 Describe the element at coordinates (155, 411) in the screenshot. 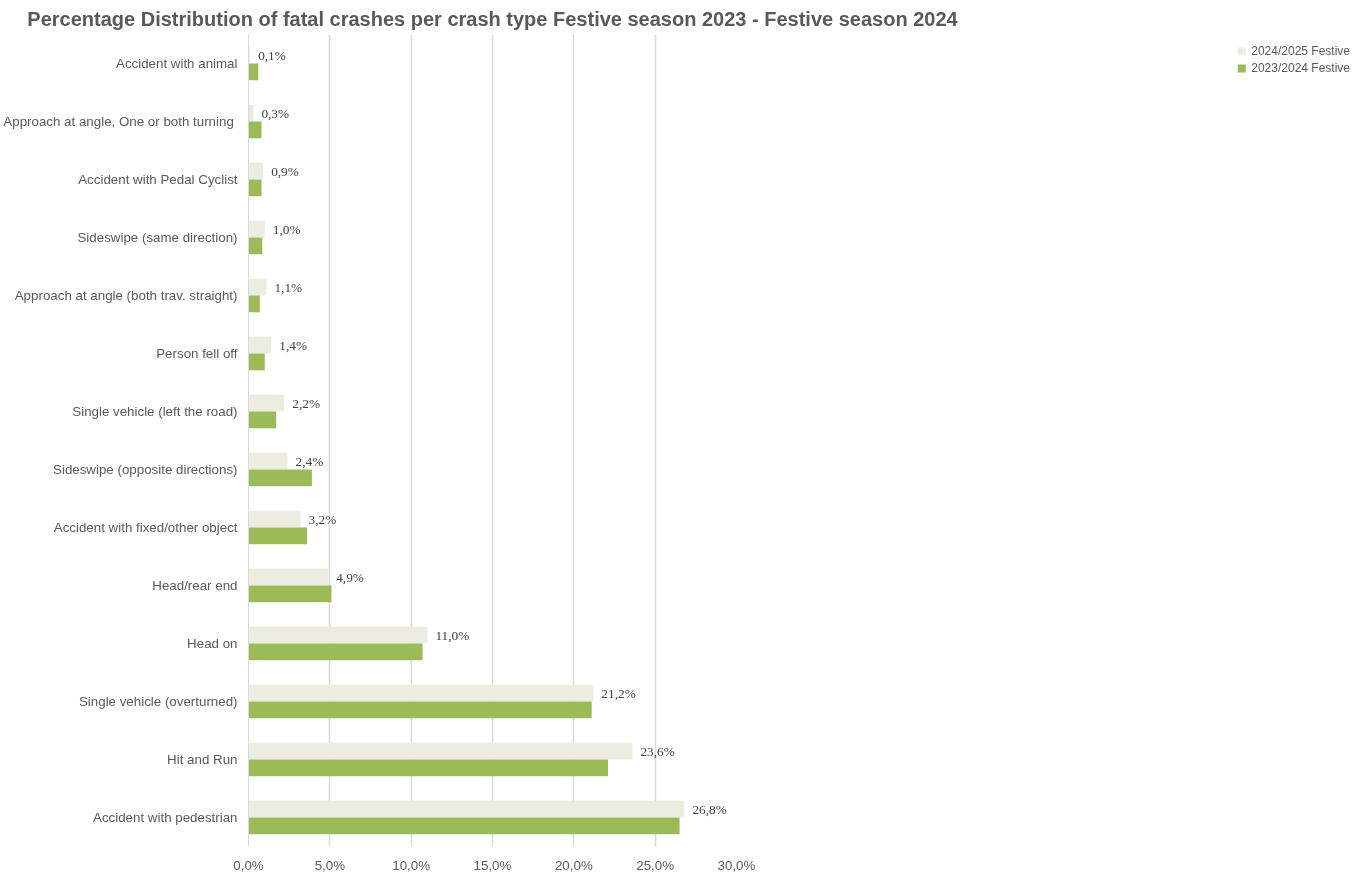

I see `y-tick-label: Single vehicle (left the road)` at that location.